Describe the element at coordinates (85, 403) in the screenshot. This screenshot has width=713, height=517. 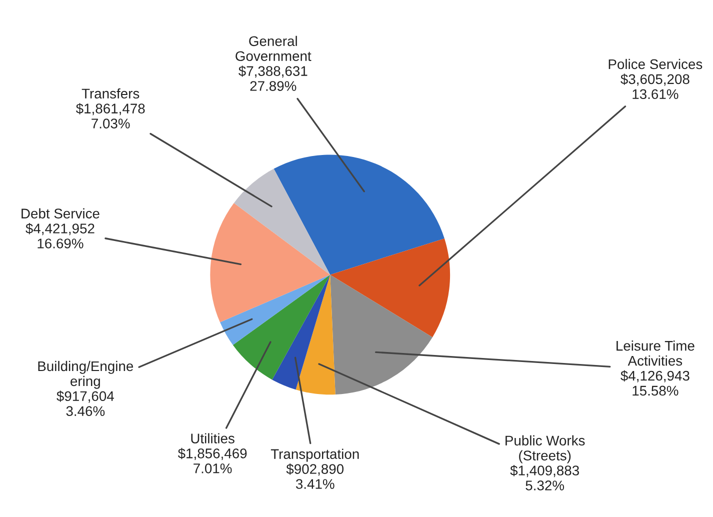
I see `data-label: $917,604 3.46%` at that location.